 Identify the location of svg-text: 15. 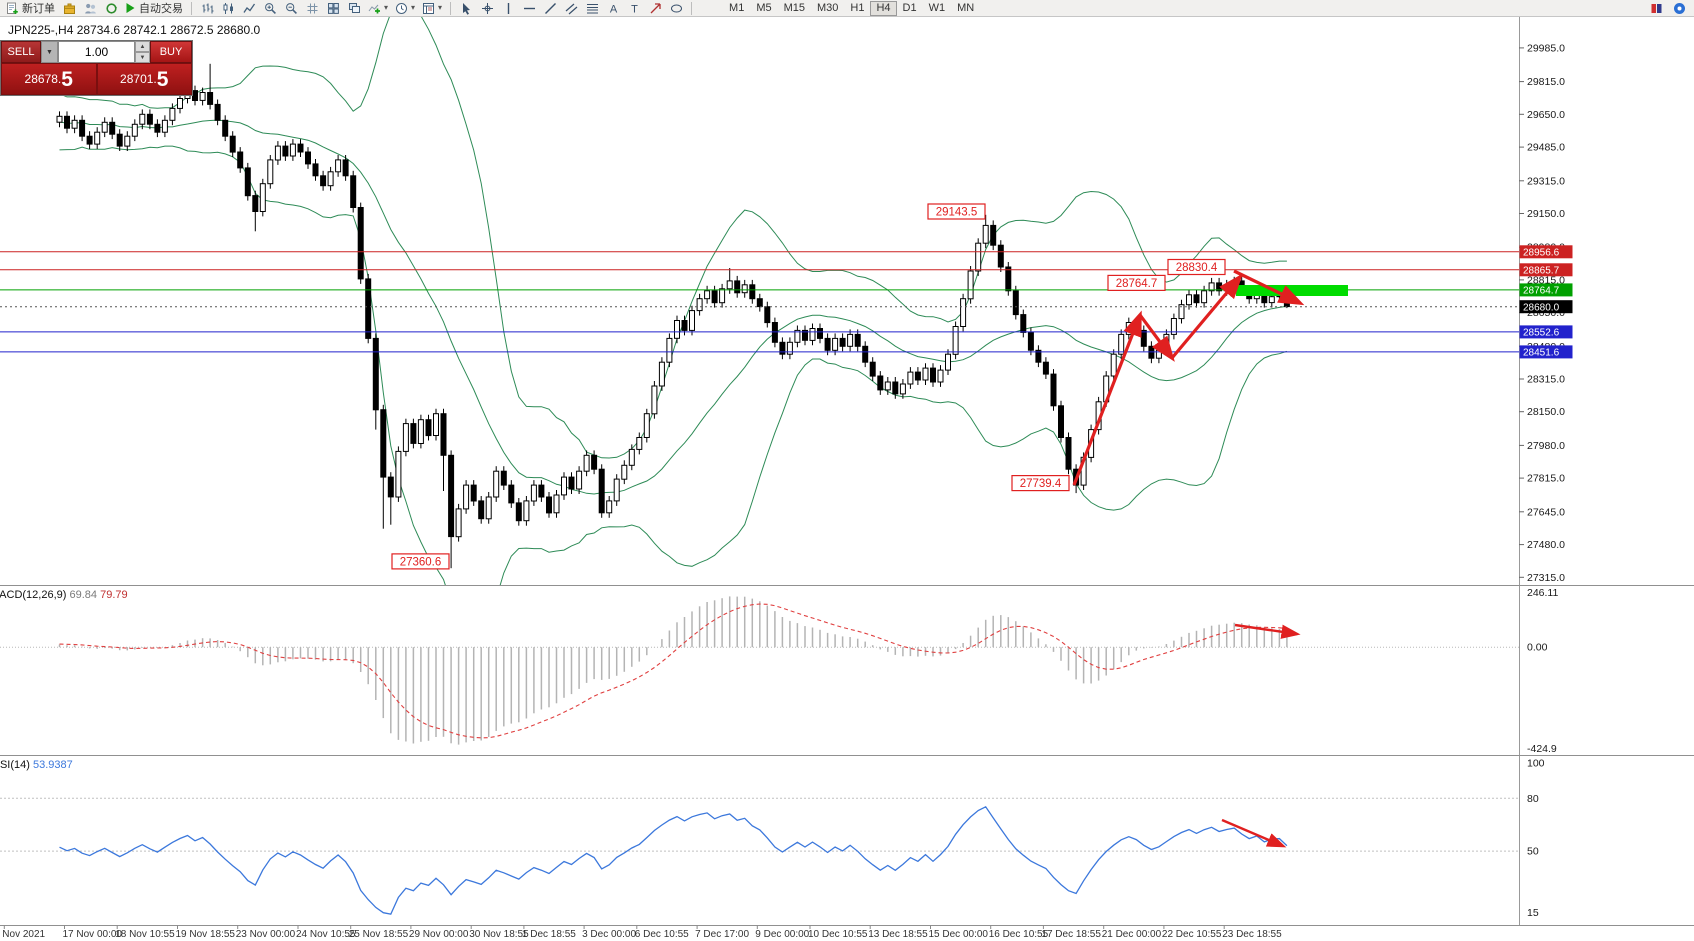
(1533, 913).